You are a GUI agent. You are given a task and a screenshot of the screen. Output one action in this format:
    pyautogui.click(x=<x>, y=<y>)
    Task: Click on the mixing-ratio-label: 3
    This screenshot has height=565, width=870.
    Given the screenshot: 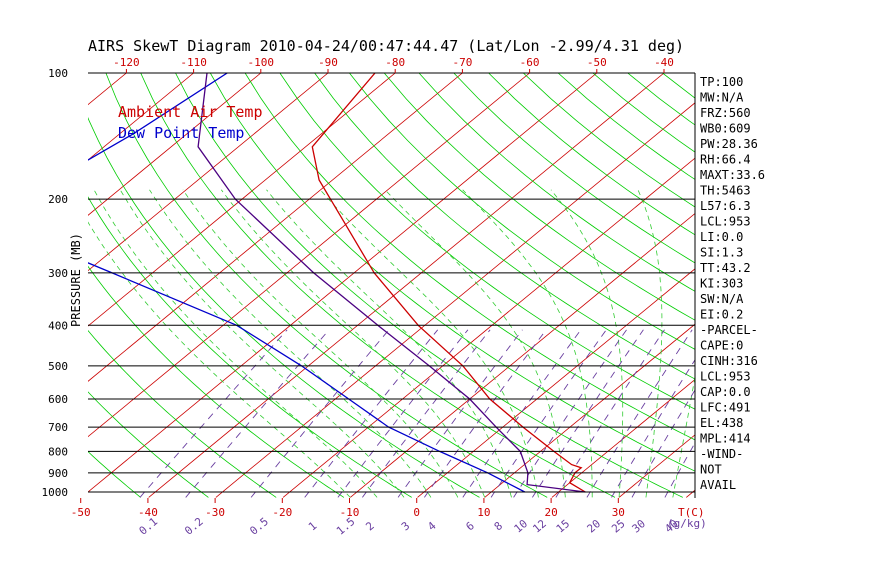 What is the action you would take?
    pyautogui.click(x=405, y=526)
    